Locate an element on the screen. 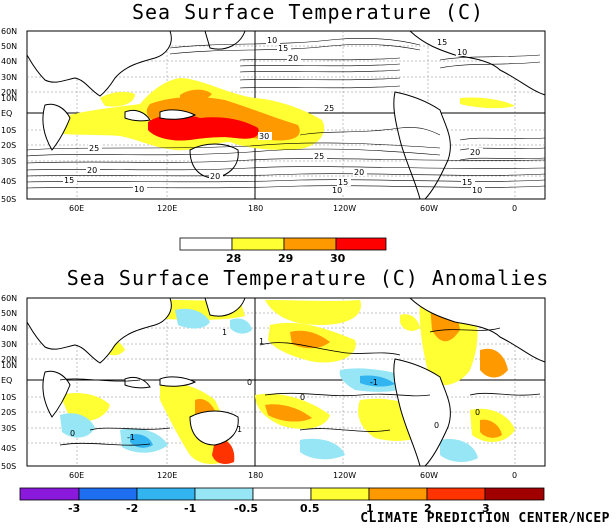 This screenshot has height=530, width=616. colorbar-label: 30 is located at coordinates (338, 258).